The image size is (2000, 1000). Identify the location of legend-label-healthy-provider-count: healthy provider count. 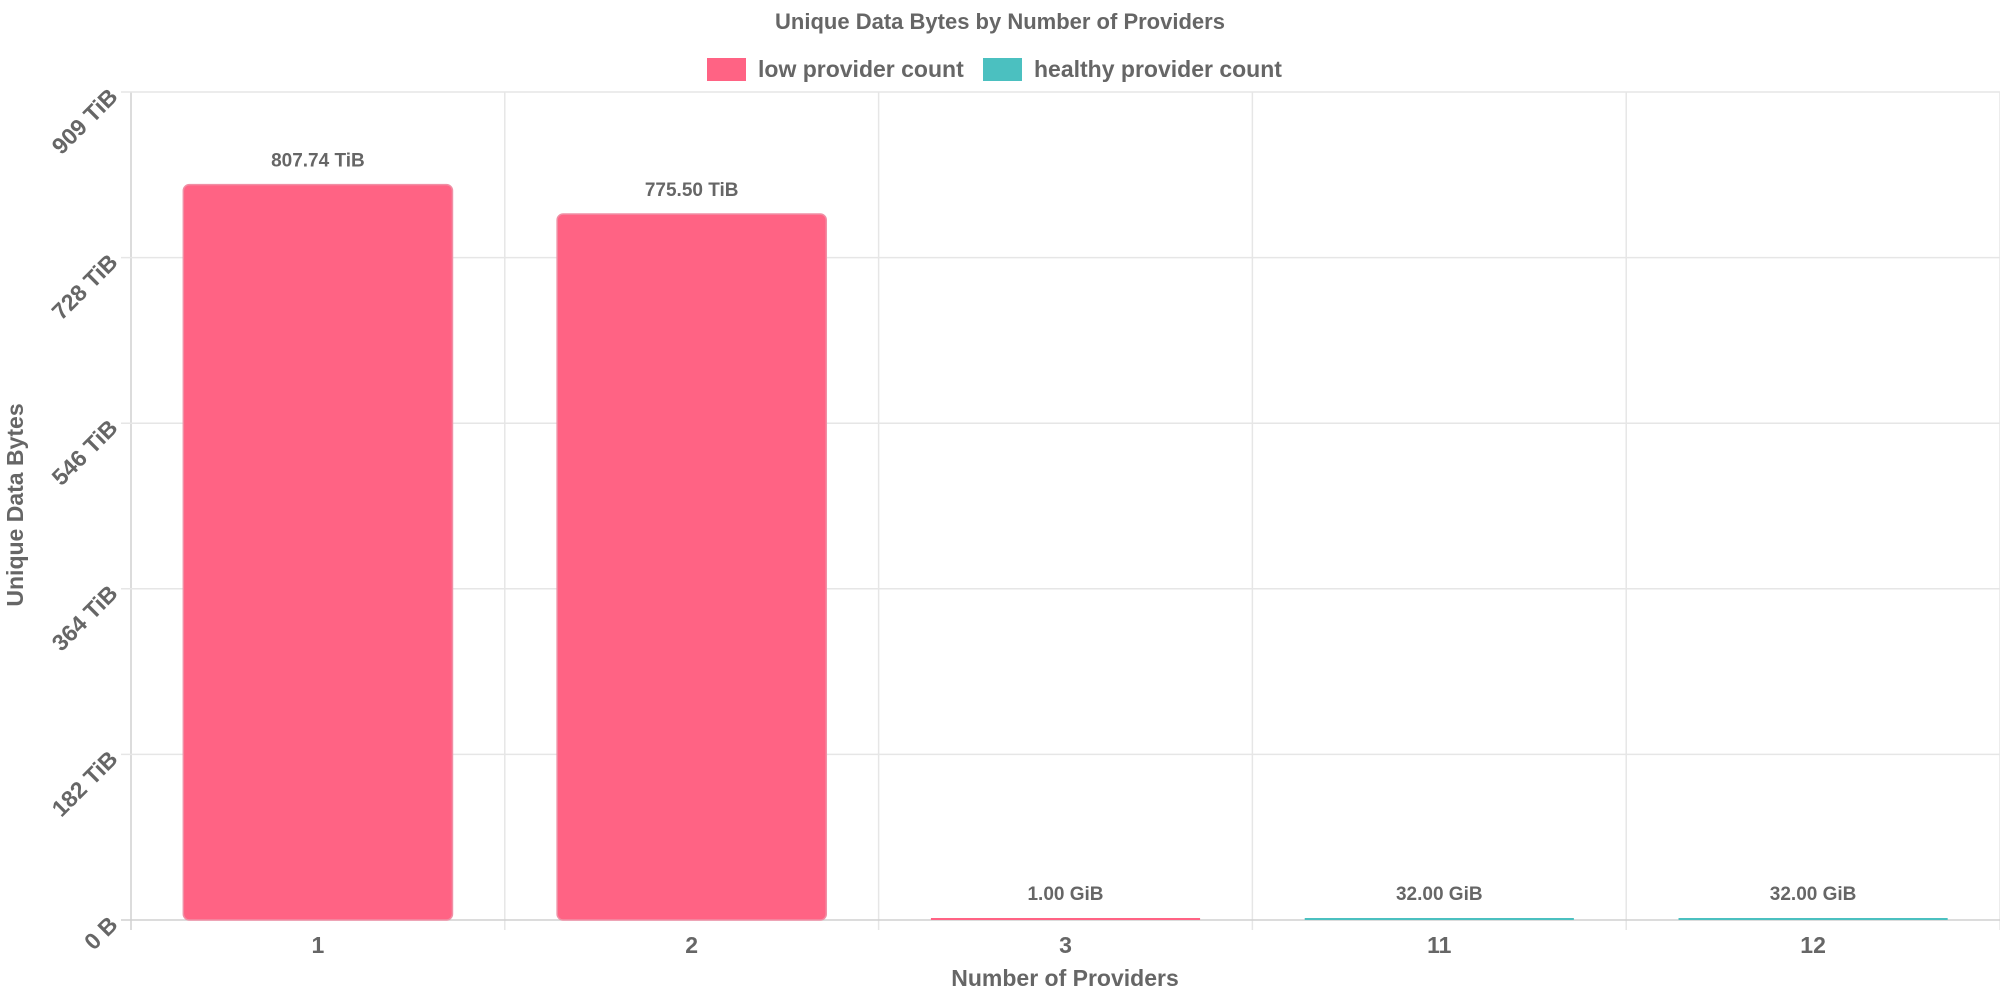
(1158, 69).